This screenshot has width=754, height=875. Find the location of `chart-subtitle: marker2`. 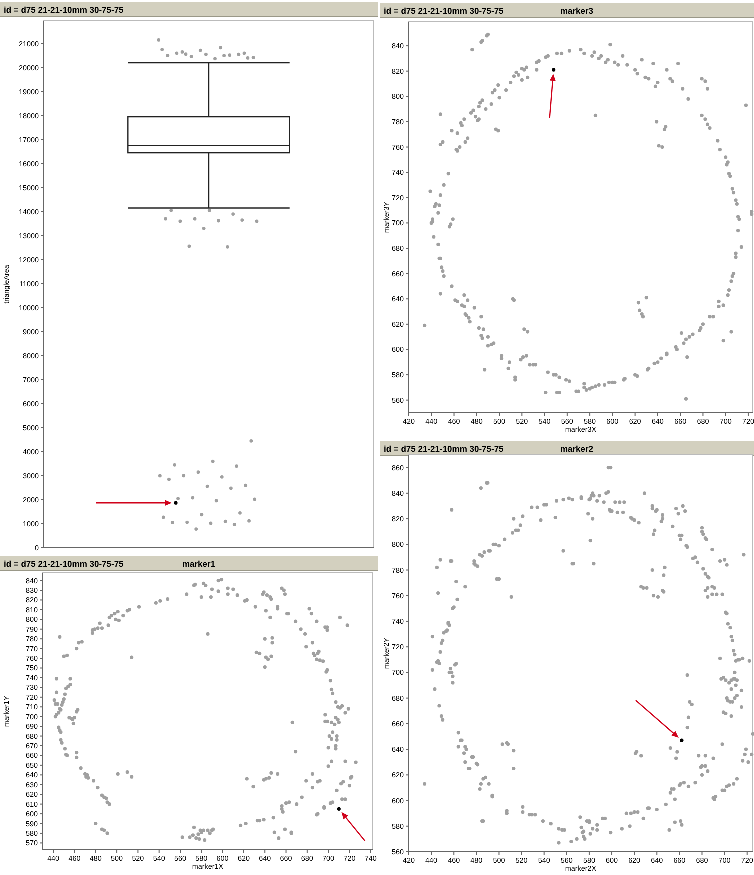

chart-subtitle: marker2 is located at coordinates (577, 449).